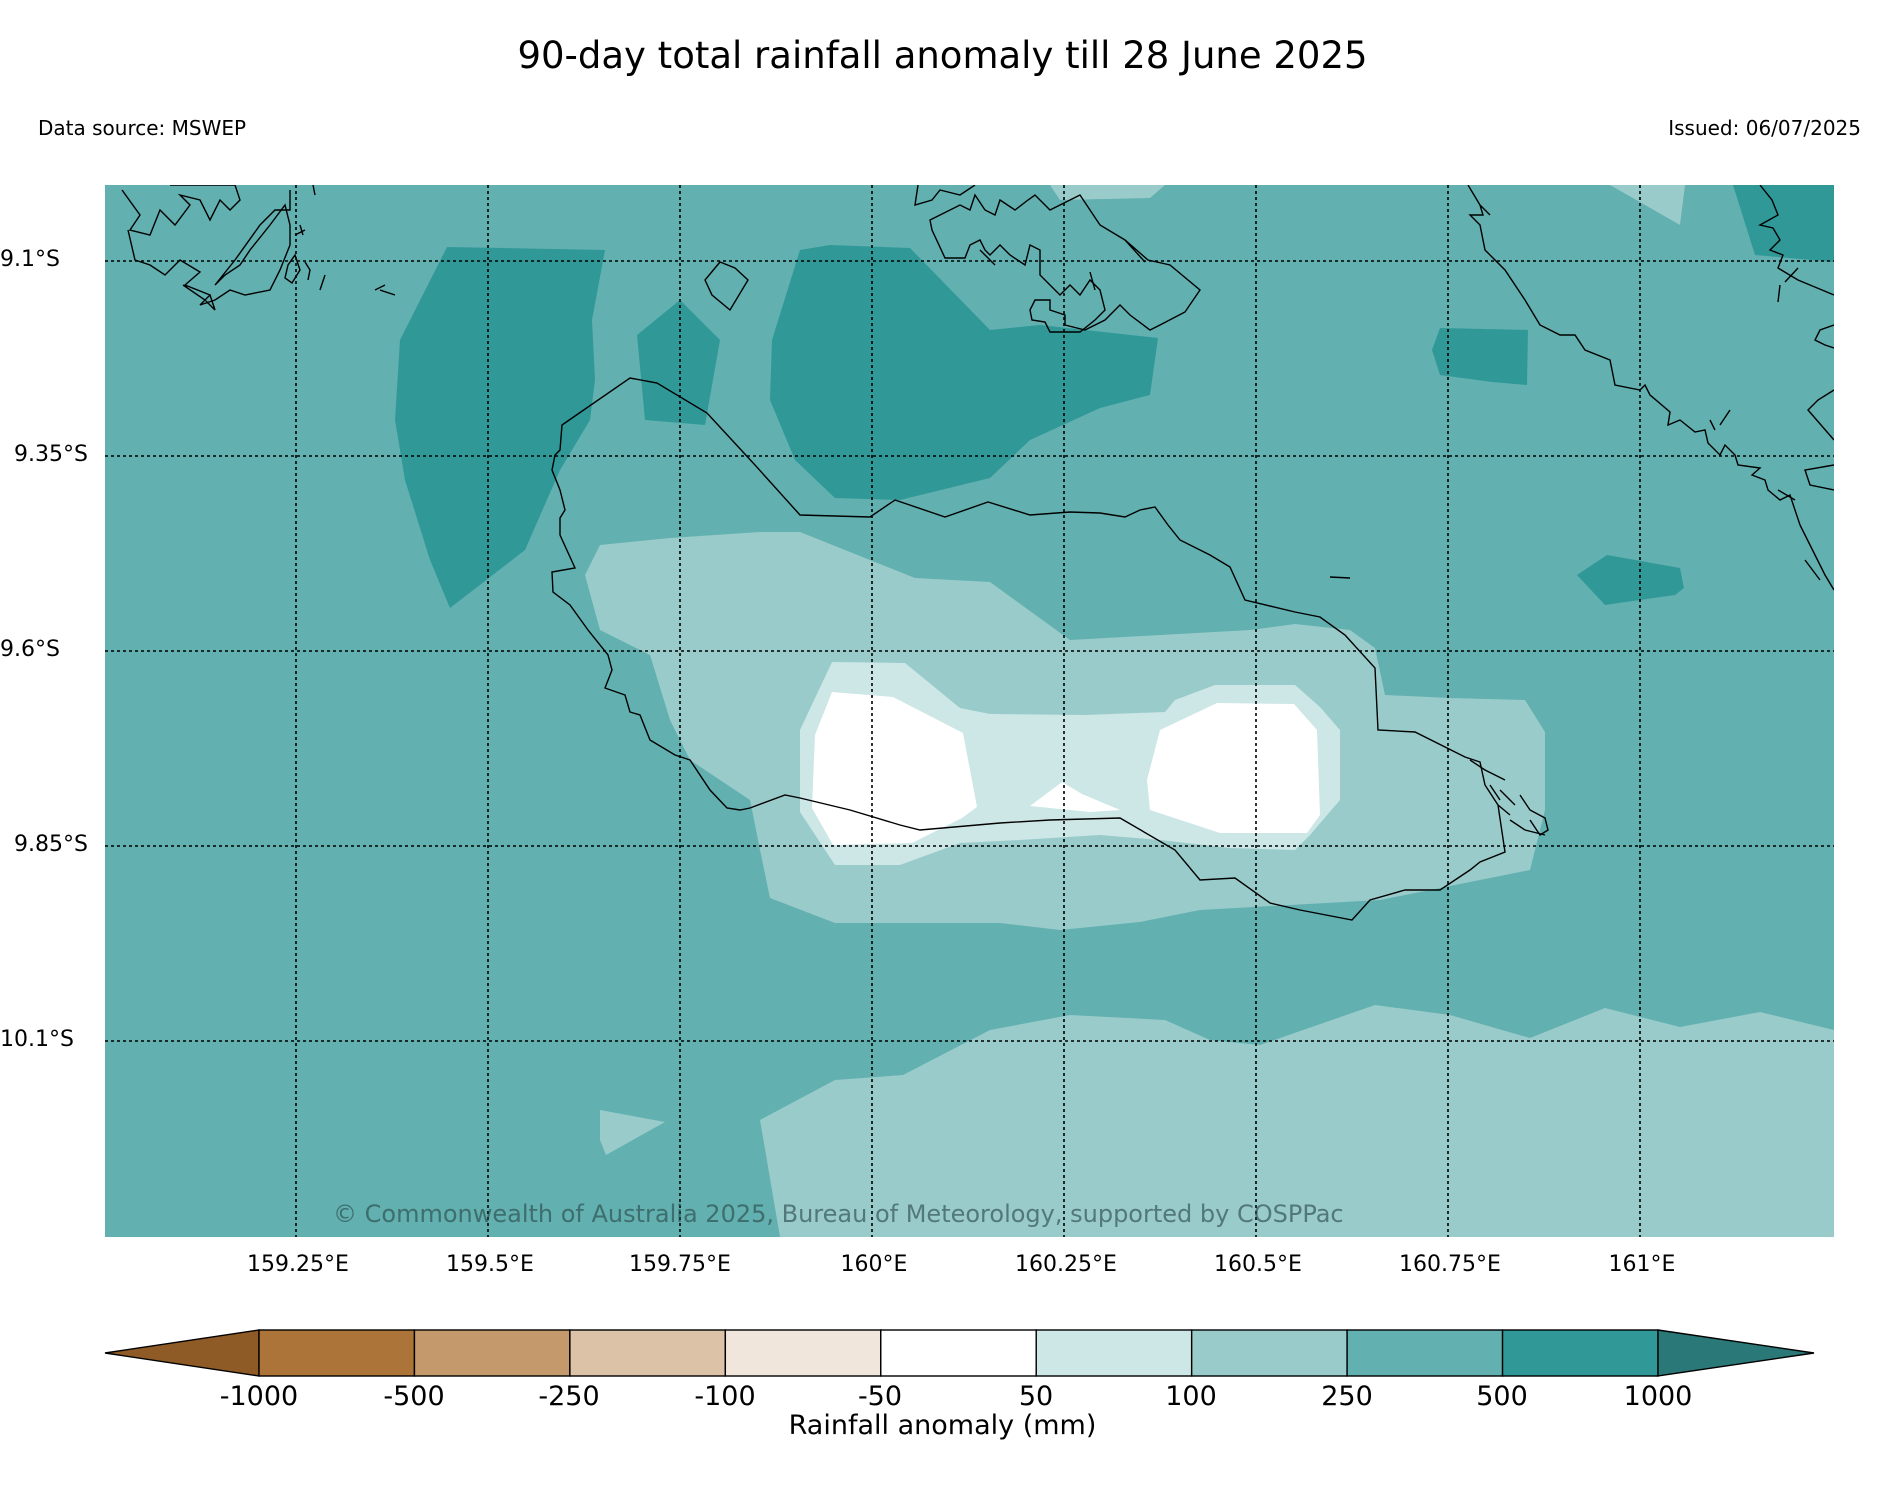 This screenshot has height=1494, width=1885. Describe the element at coordinates (632, 1132) in the screenshot. I see `band-100-250-small` at that location.